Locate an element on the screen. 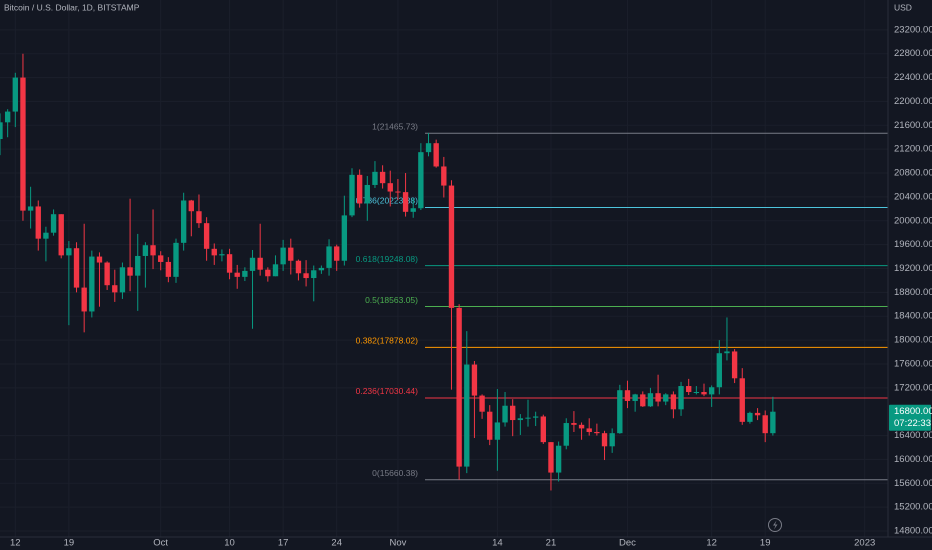 The height and width of the screenshot is (550, 932). x-tick-label: 17 is located at coordinates (283, 543).